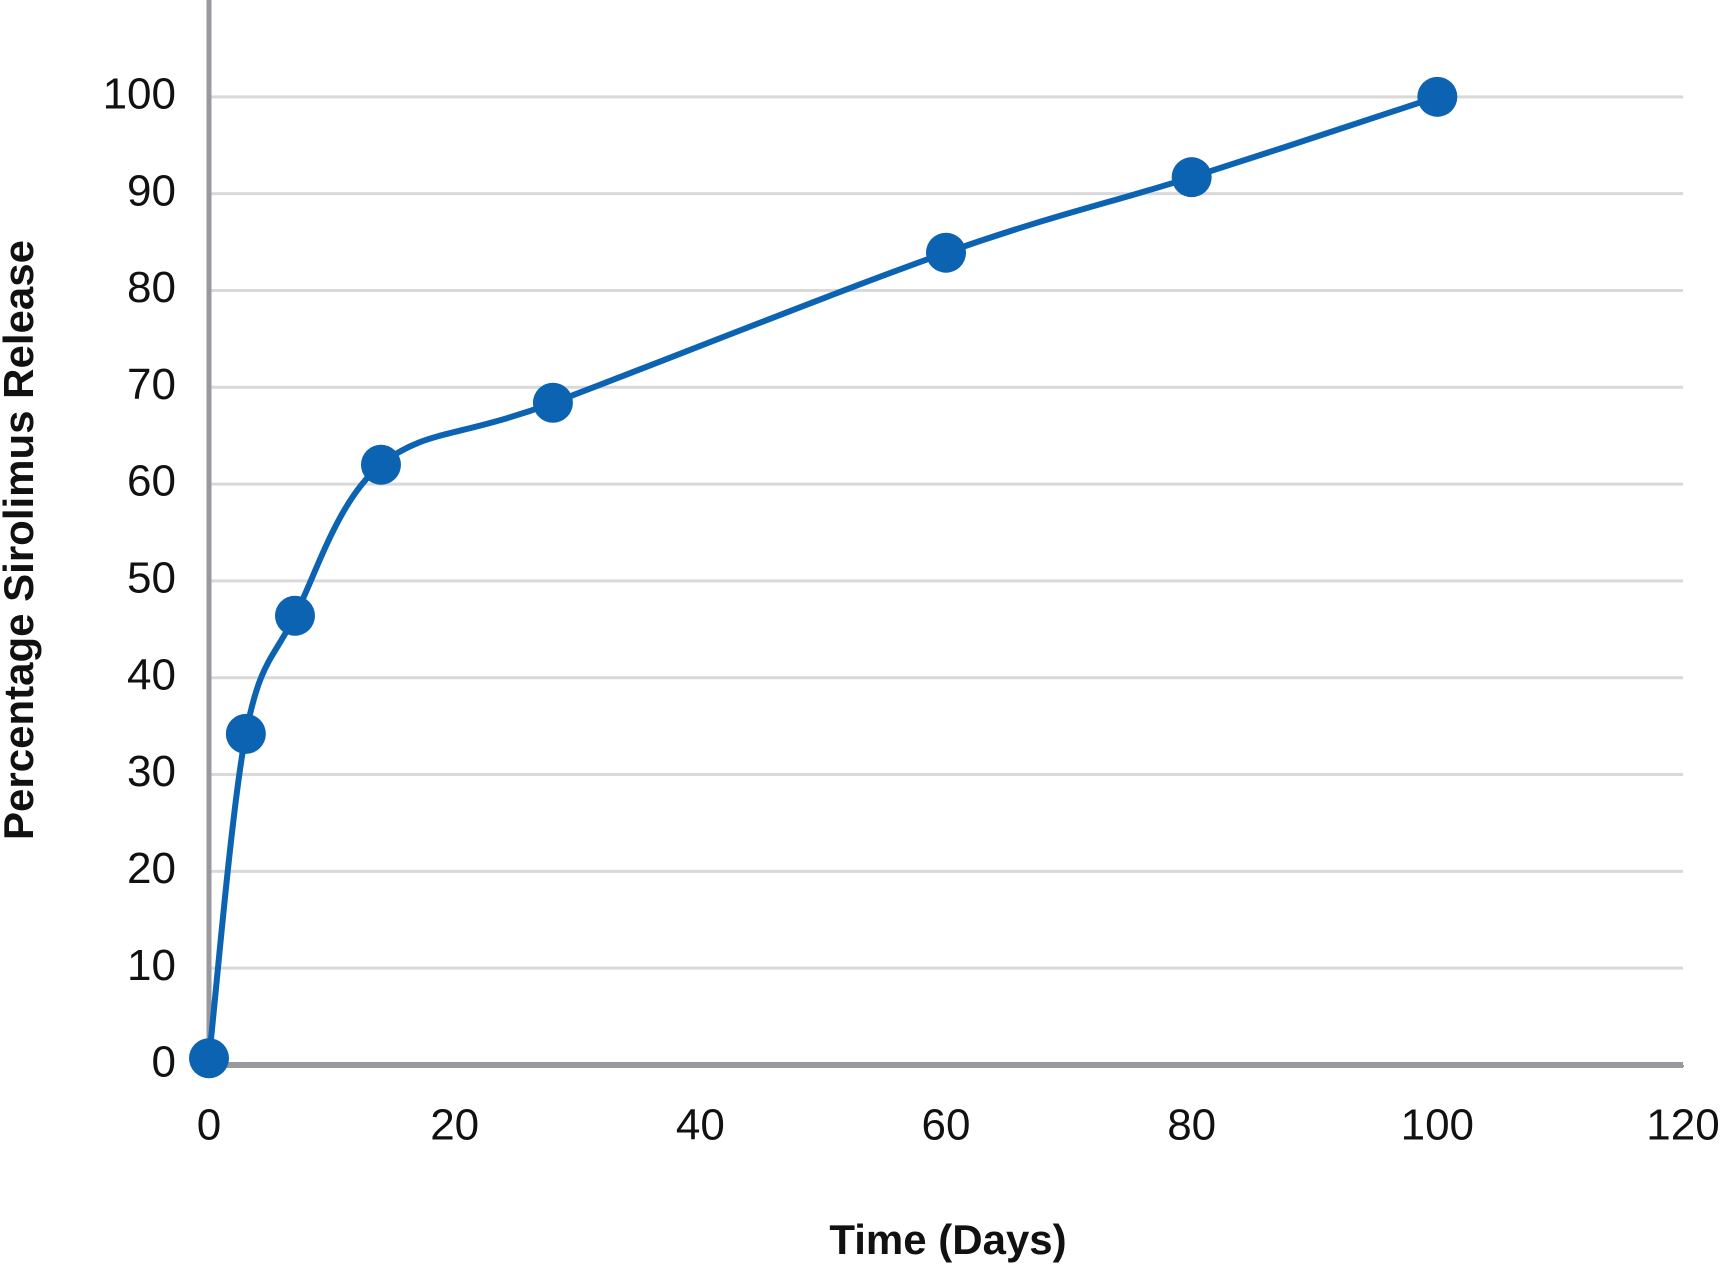  Describe the element at coordinates (1437, 1125) in the screenshot. I see `x-tick-label: 100` at that location.